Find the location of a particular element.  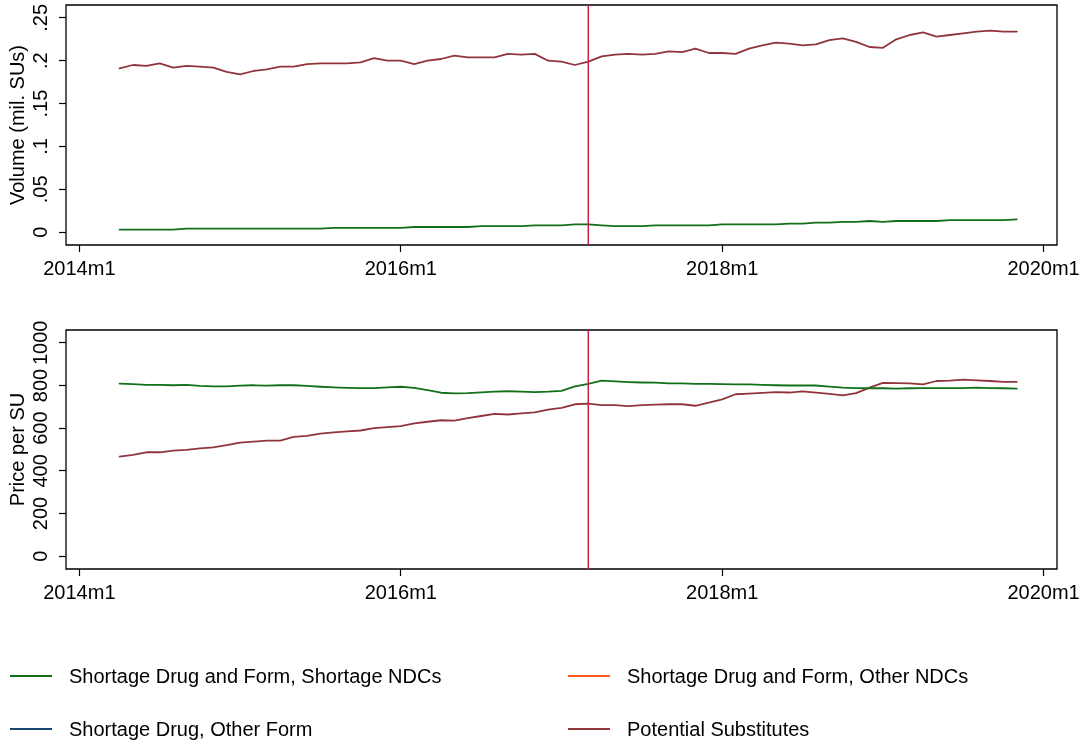

legend-label: Shortage Drug, Other Form is located at coordinates (191, 729).